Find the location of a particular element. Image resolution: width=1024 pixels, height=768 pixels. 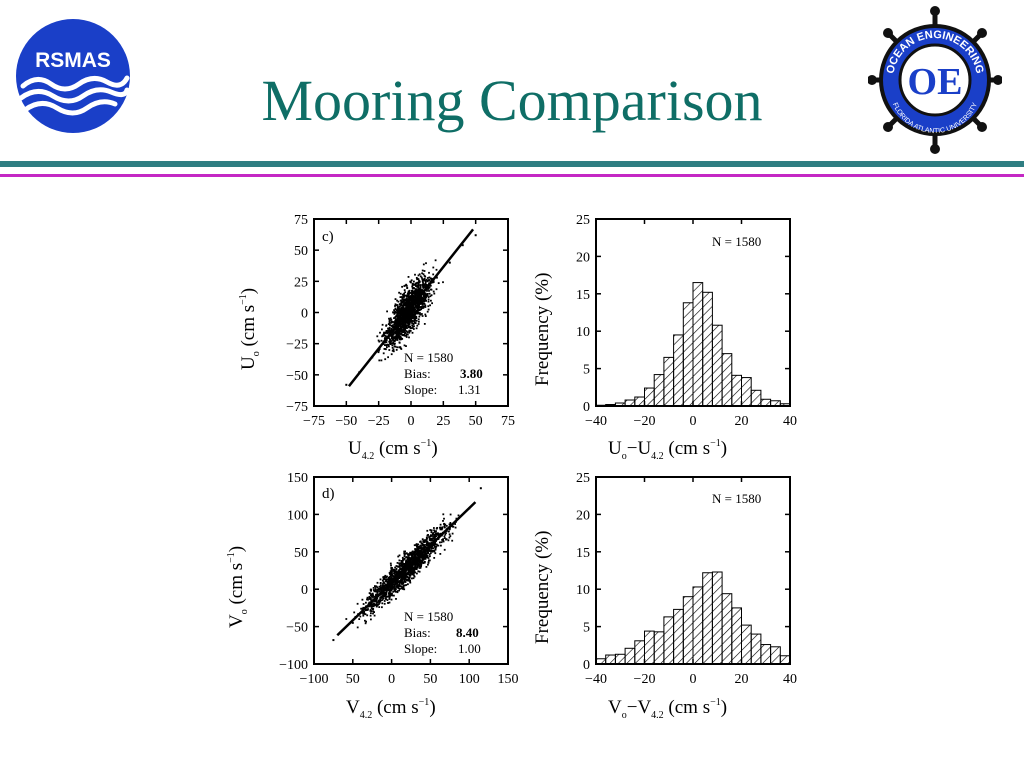

y-axis-label: Vo (cm s−1) is located at coordinates (238, 587).